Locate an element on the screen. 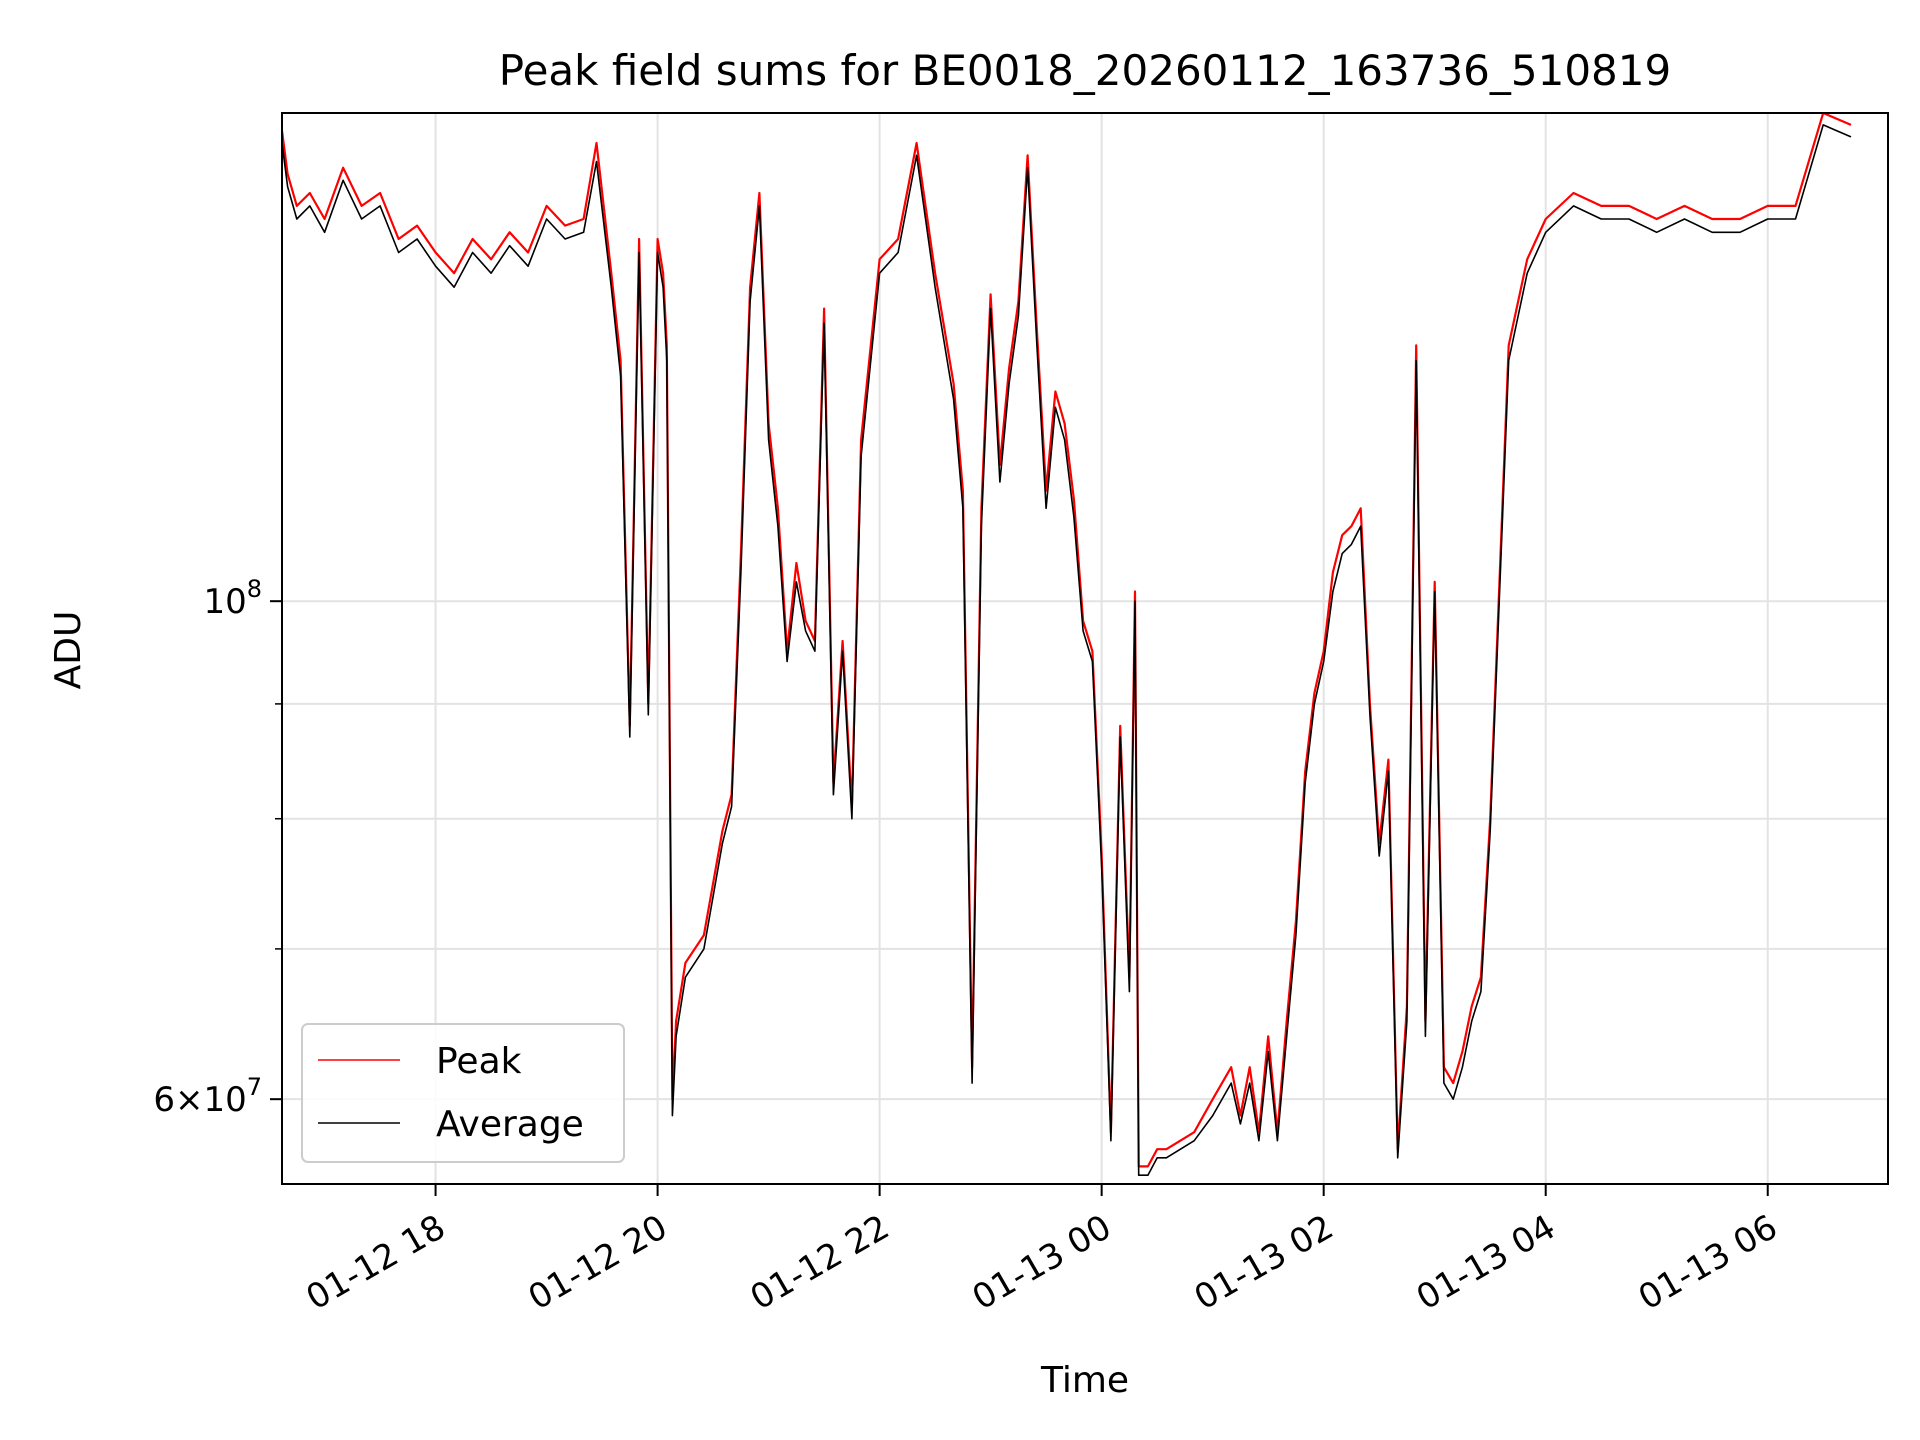 This screenshot has width=1920, height=1440. legend-label-peak: Peak is located at coordinates (479, 1061).